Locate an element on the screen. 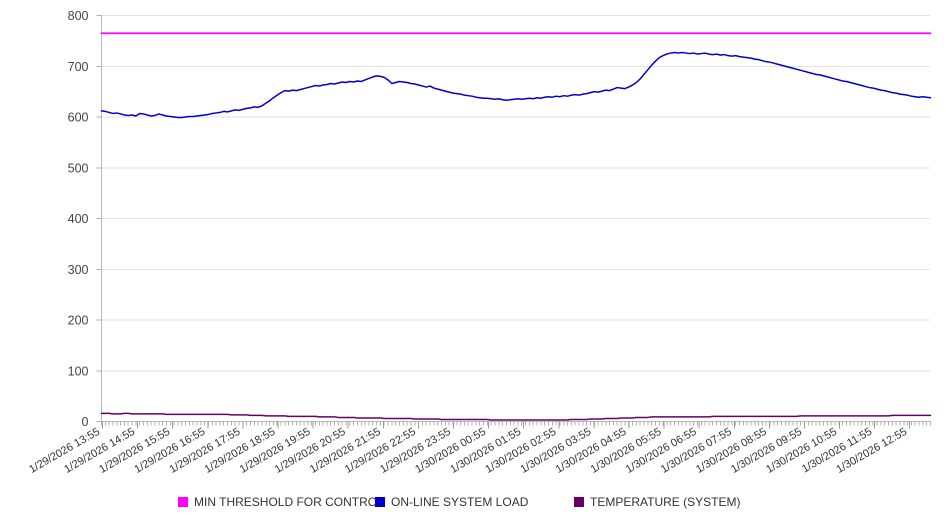  legend-label: ON-LINE SYSTEM LOAD is located at coordinates (460, 502).